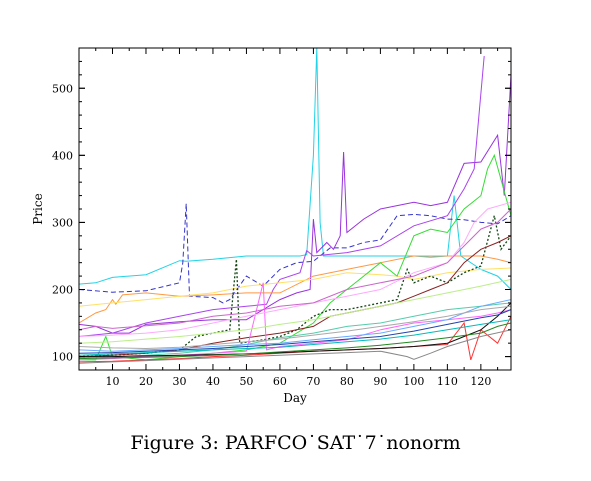 The height and width of the screenshot is (481, 591). Describe the element at coordinates (347, 381) in the screenshot. I see `x-tick-label: 80` at that location.